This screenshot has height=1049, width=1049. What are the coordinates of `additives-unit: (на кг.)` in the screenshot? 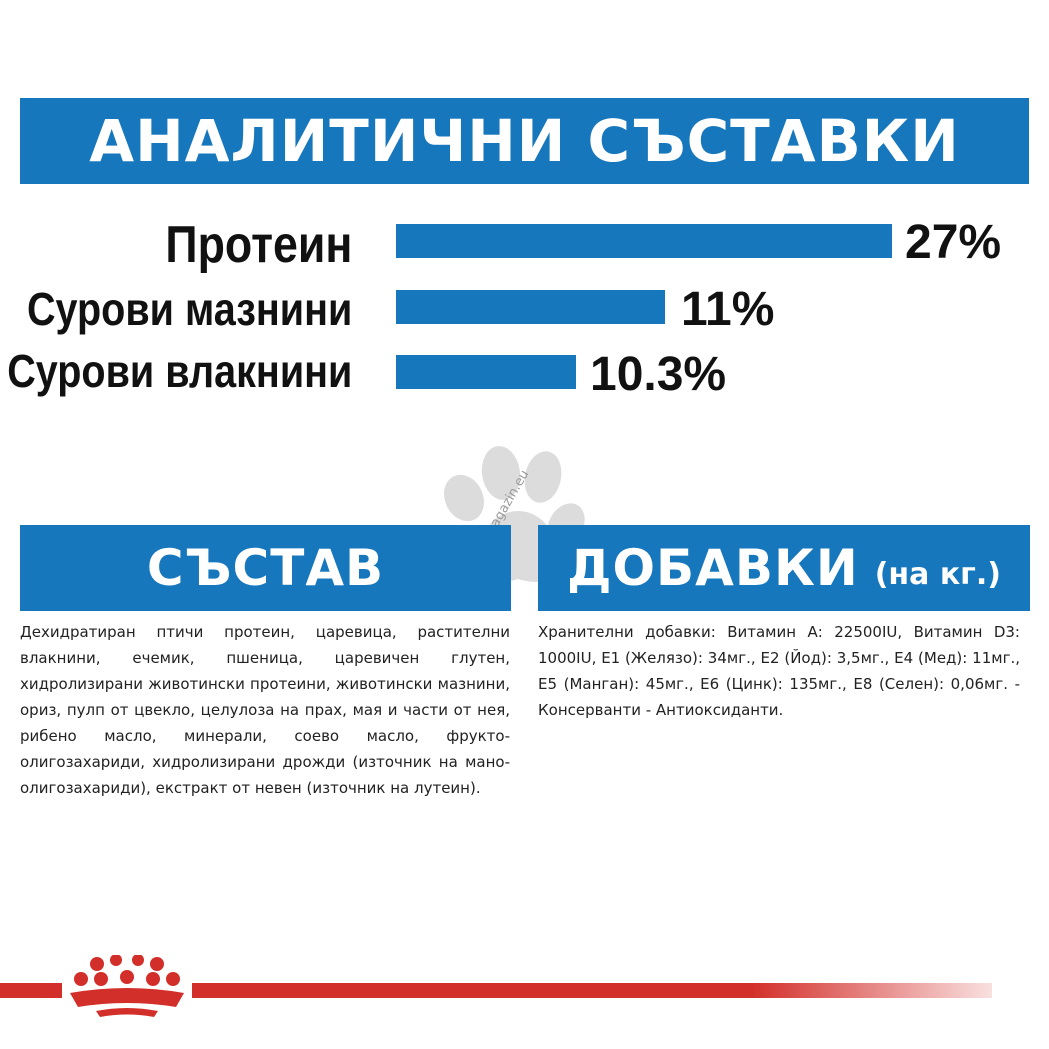 It's located at (937, 574).